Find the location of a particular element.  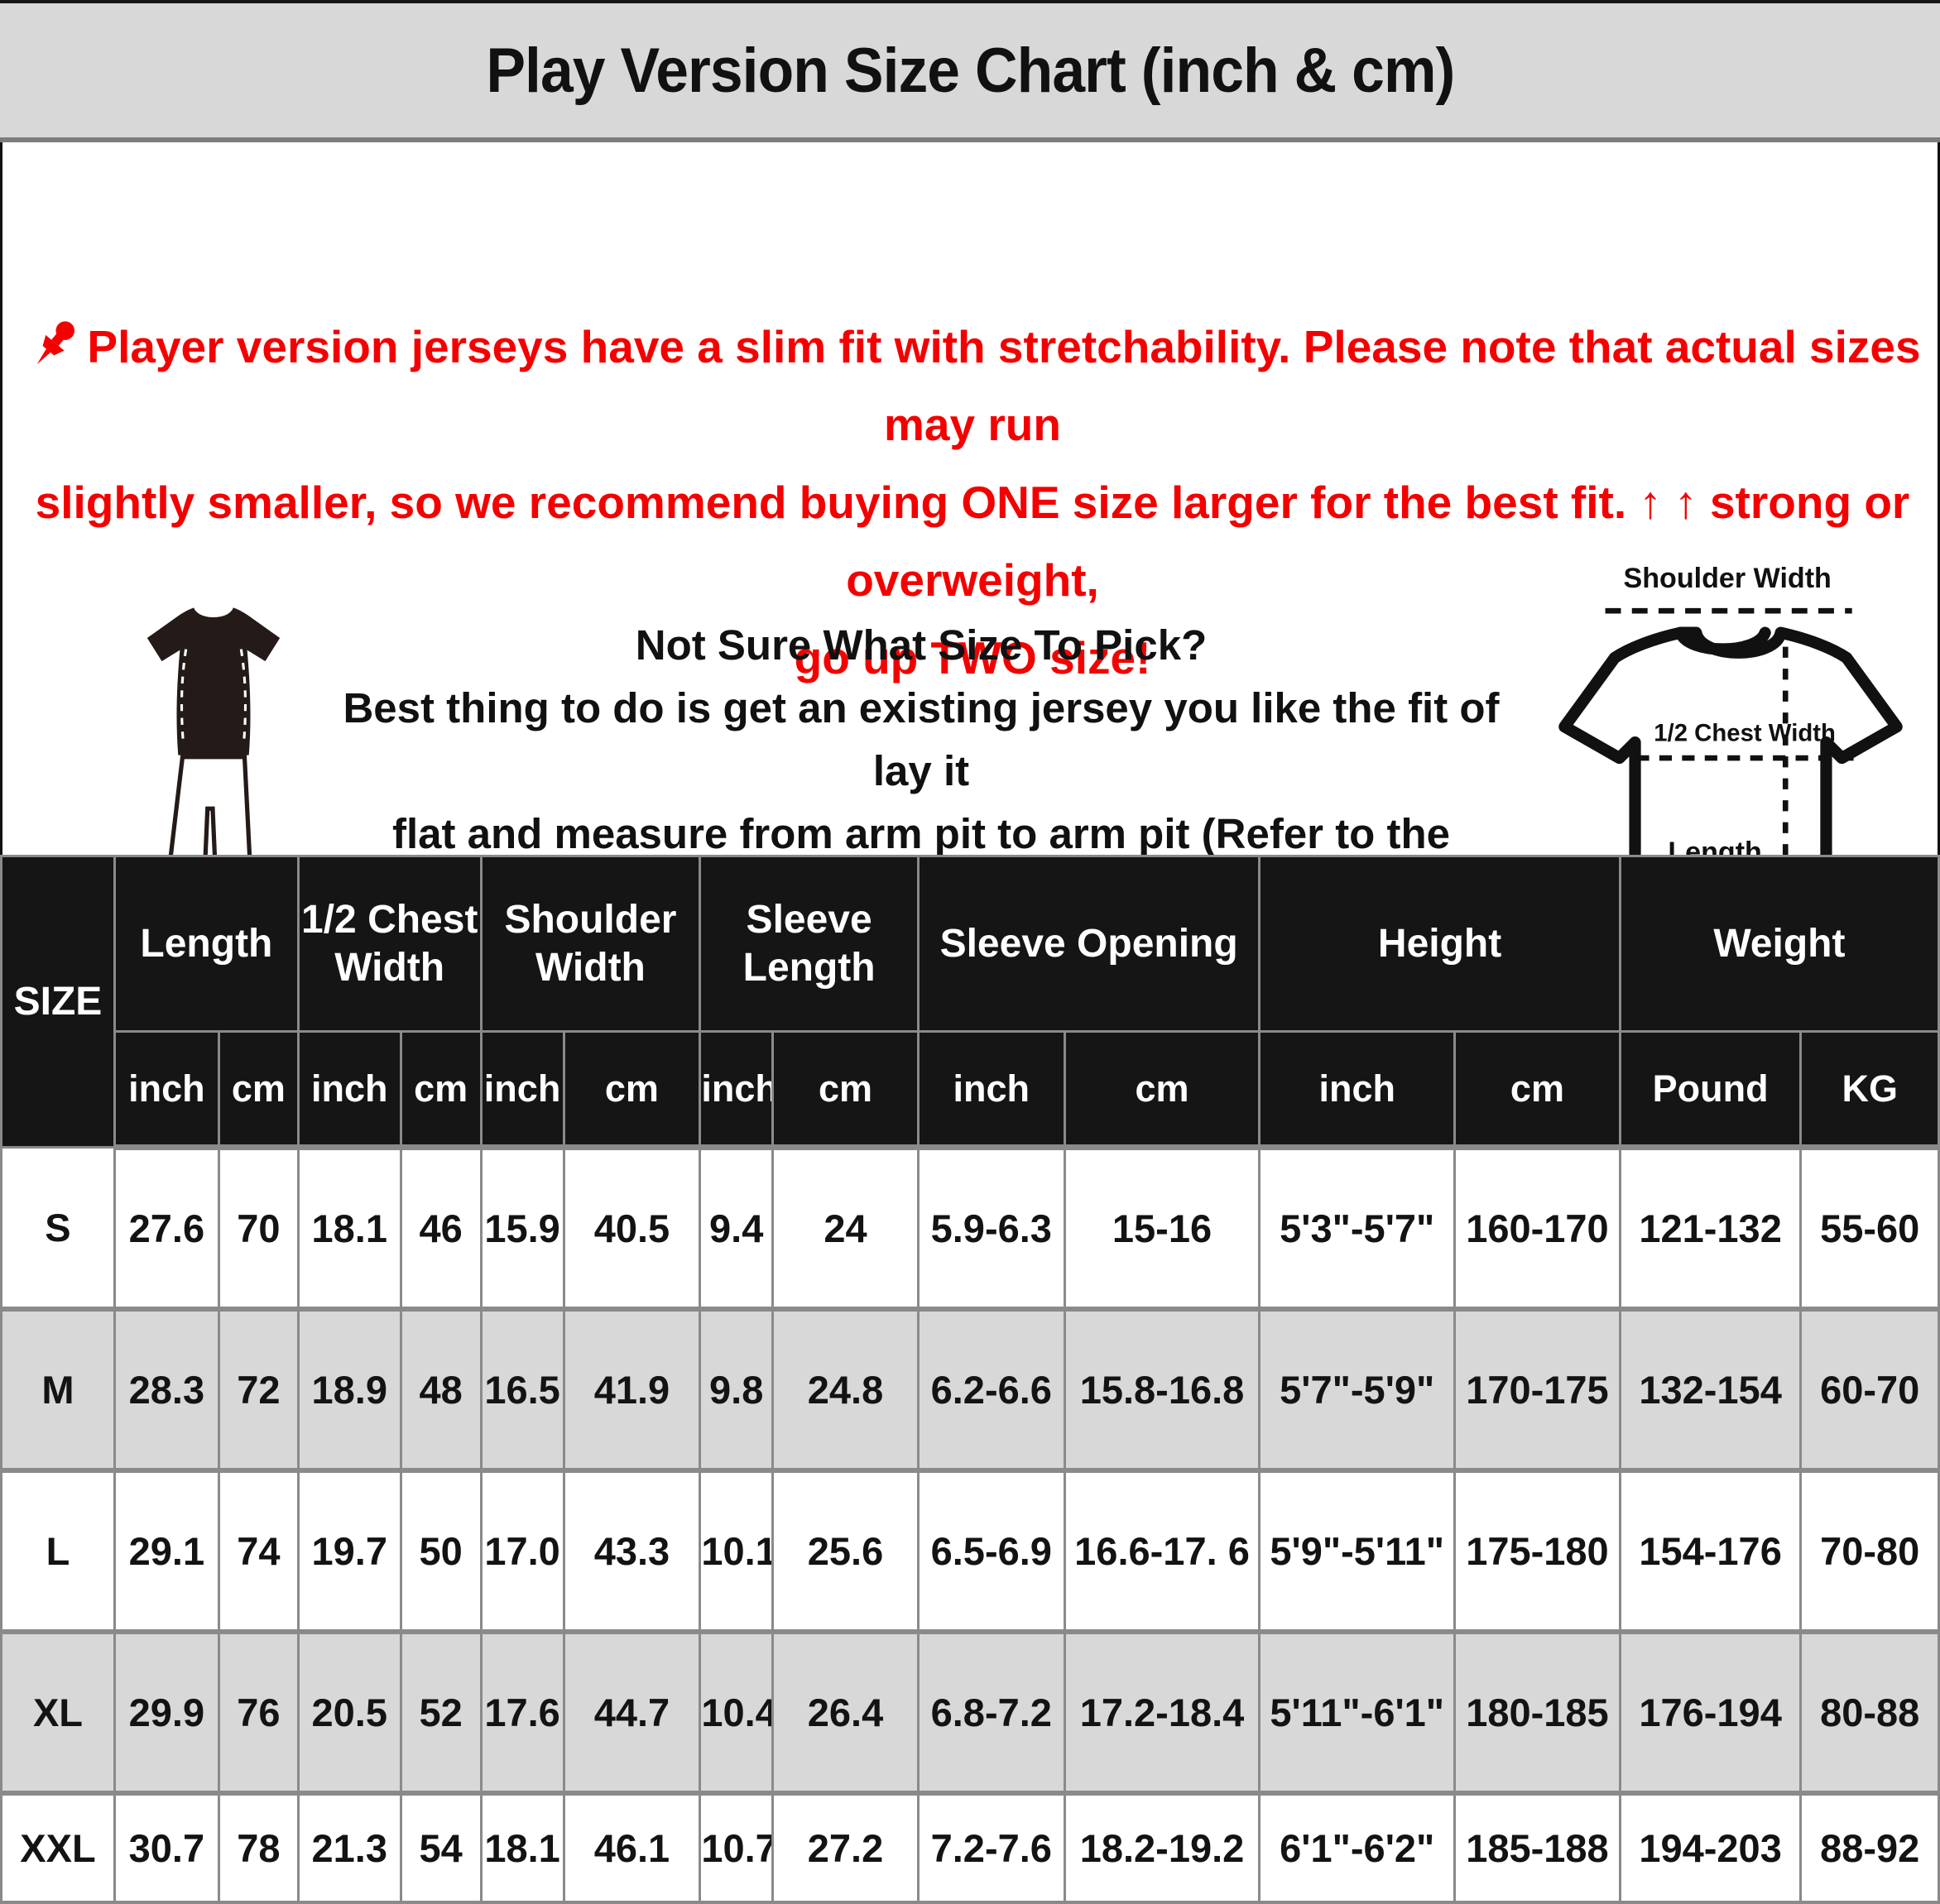

guide-heading: Not Sure What Size To Pick? is located at coordinates (921, 645).